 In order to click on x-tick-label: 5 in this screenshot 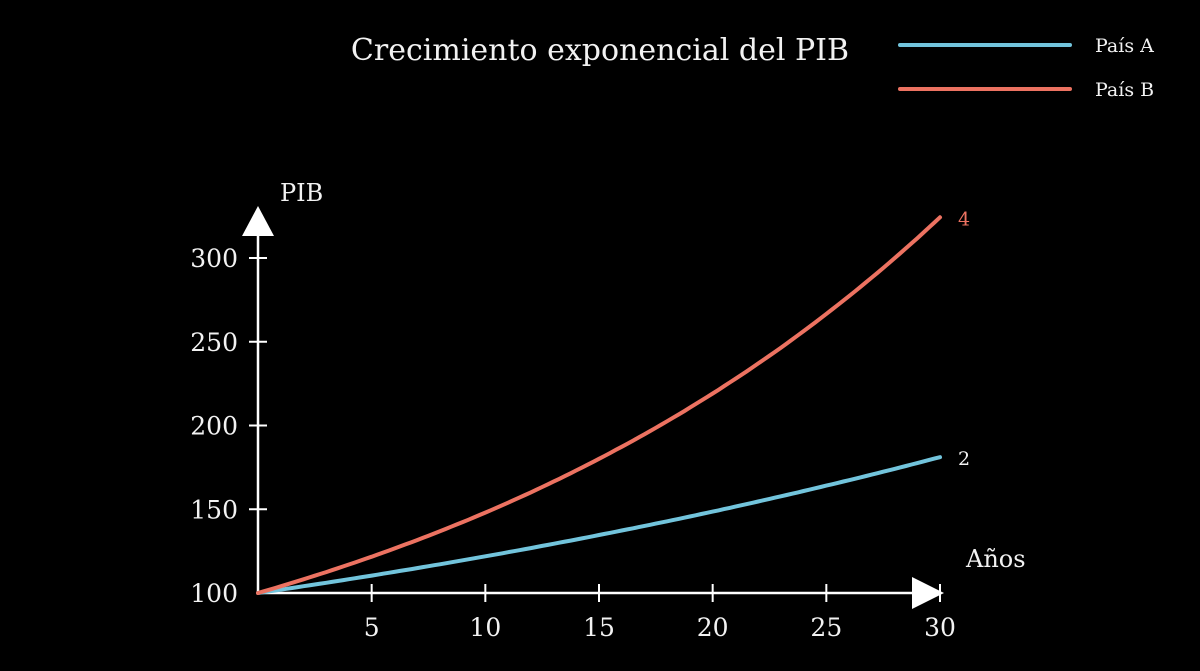, I will do `click(372, 627)`.